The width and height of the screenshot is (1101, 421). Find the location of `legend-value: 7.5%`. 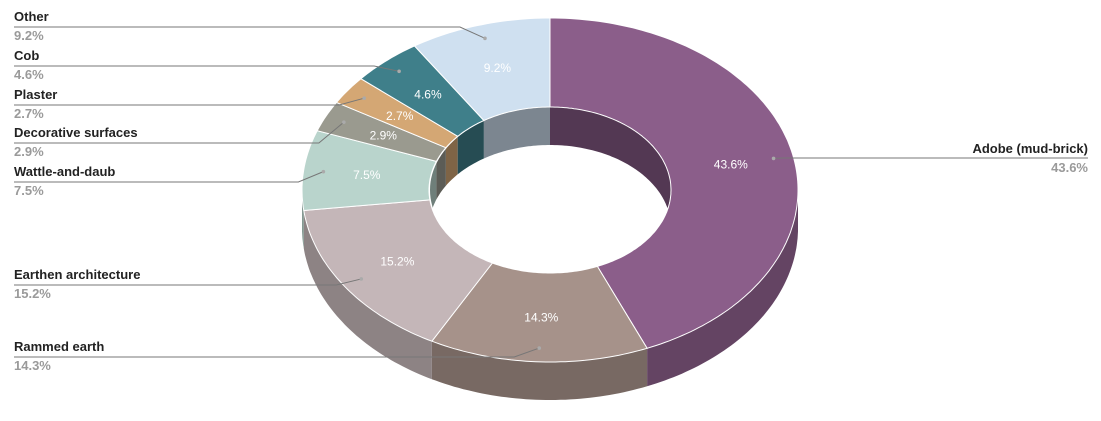

legend-value: 7.5% is located at coordinates (29, 190).